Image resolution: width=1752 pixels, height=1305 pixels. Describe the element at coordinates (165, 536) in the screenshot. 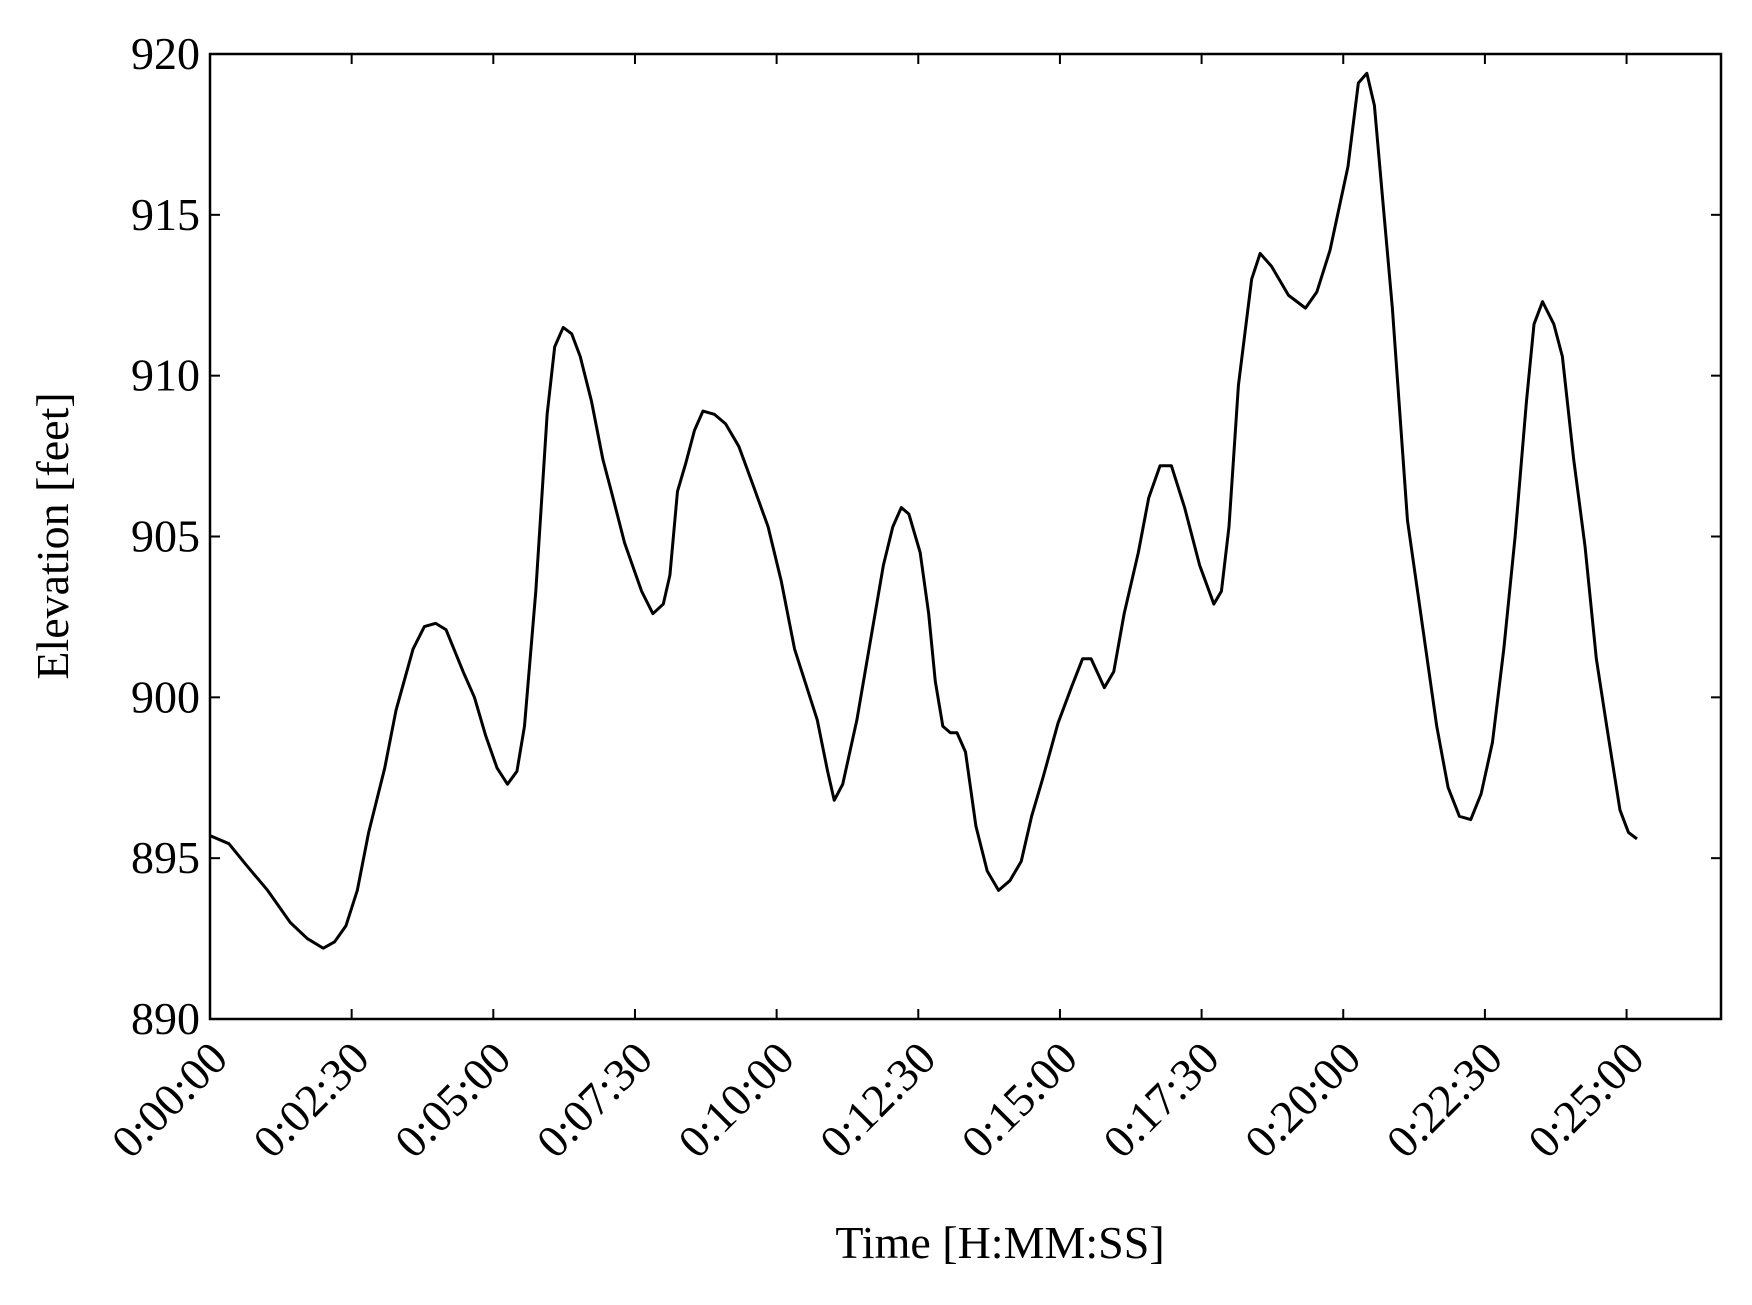

I see `y-tick-label: 905` at that location.